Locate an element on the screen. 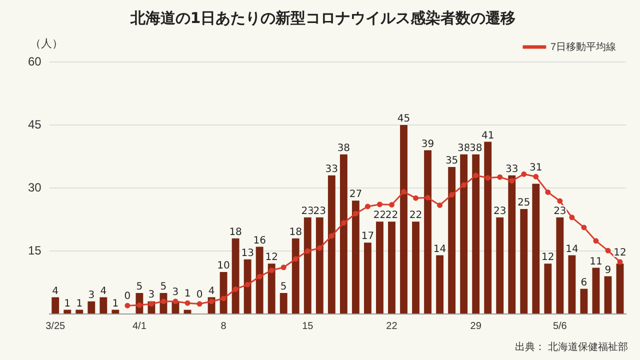 The width and height of the screenshot is (640, 360). y-tick-label: 30 is located at coordinates (35, 187).